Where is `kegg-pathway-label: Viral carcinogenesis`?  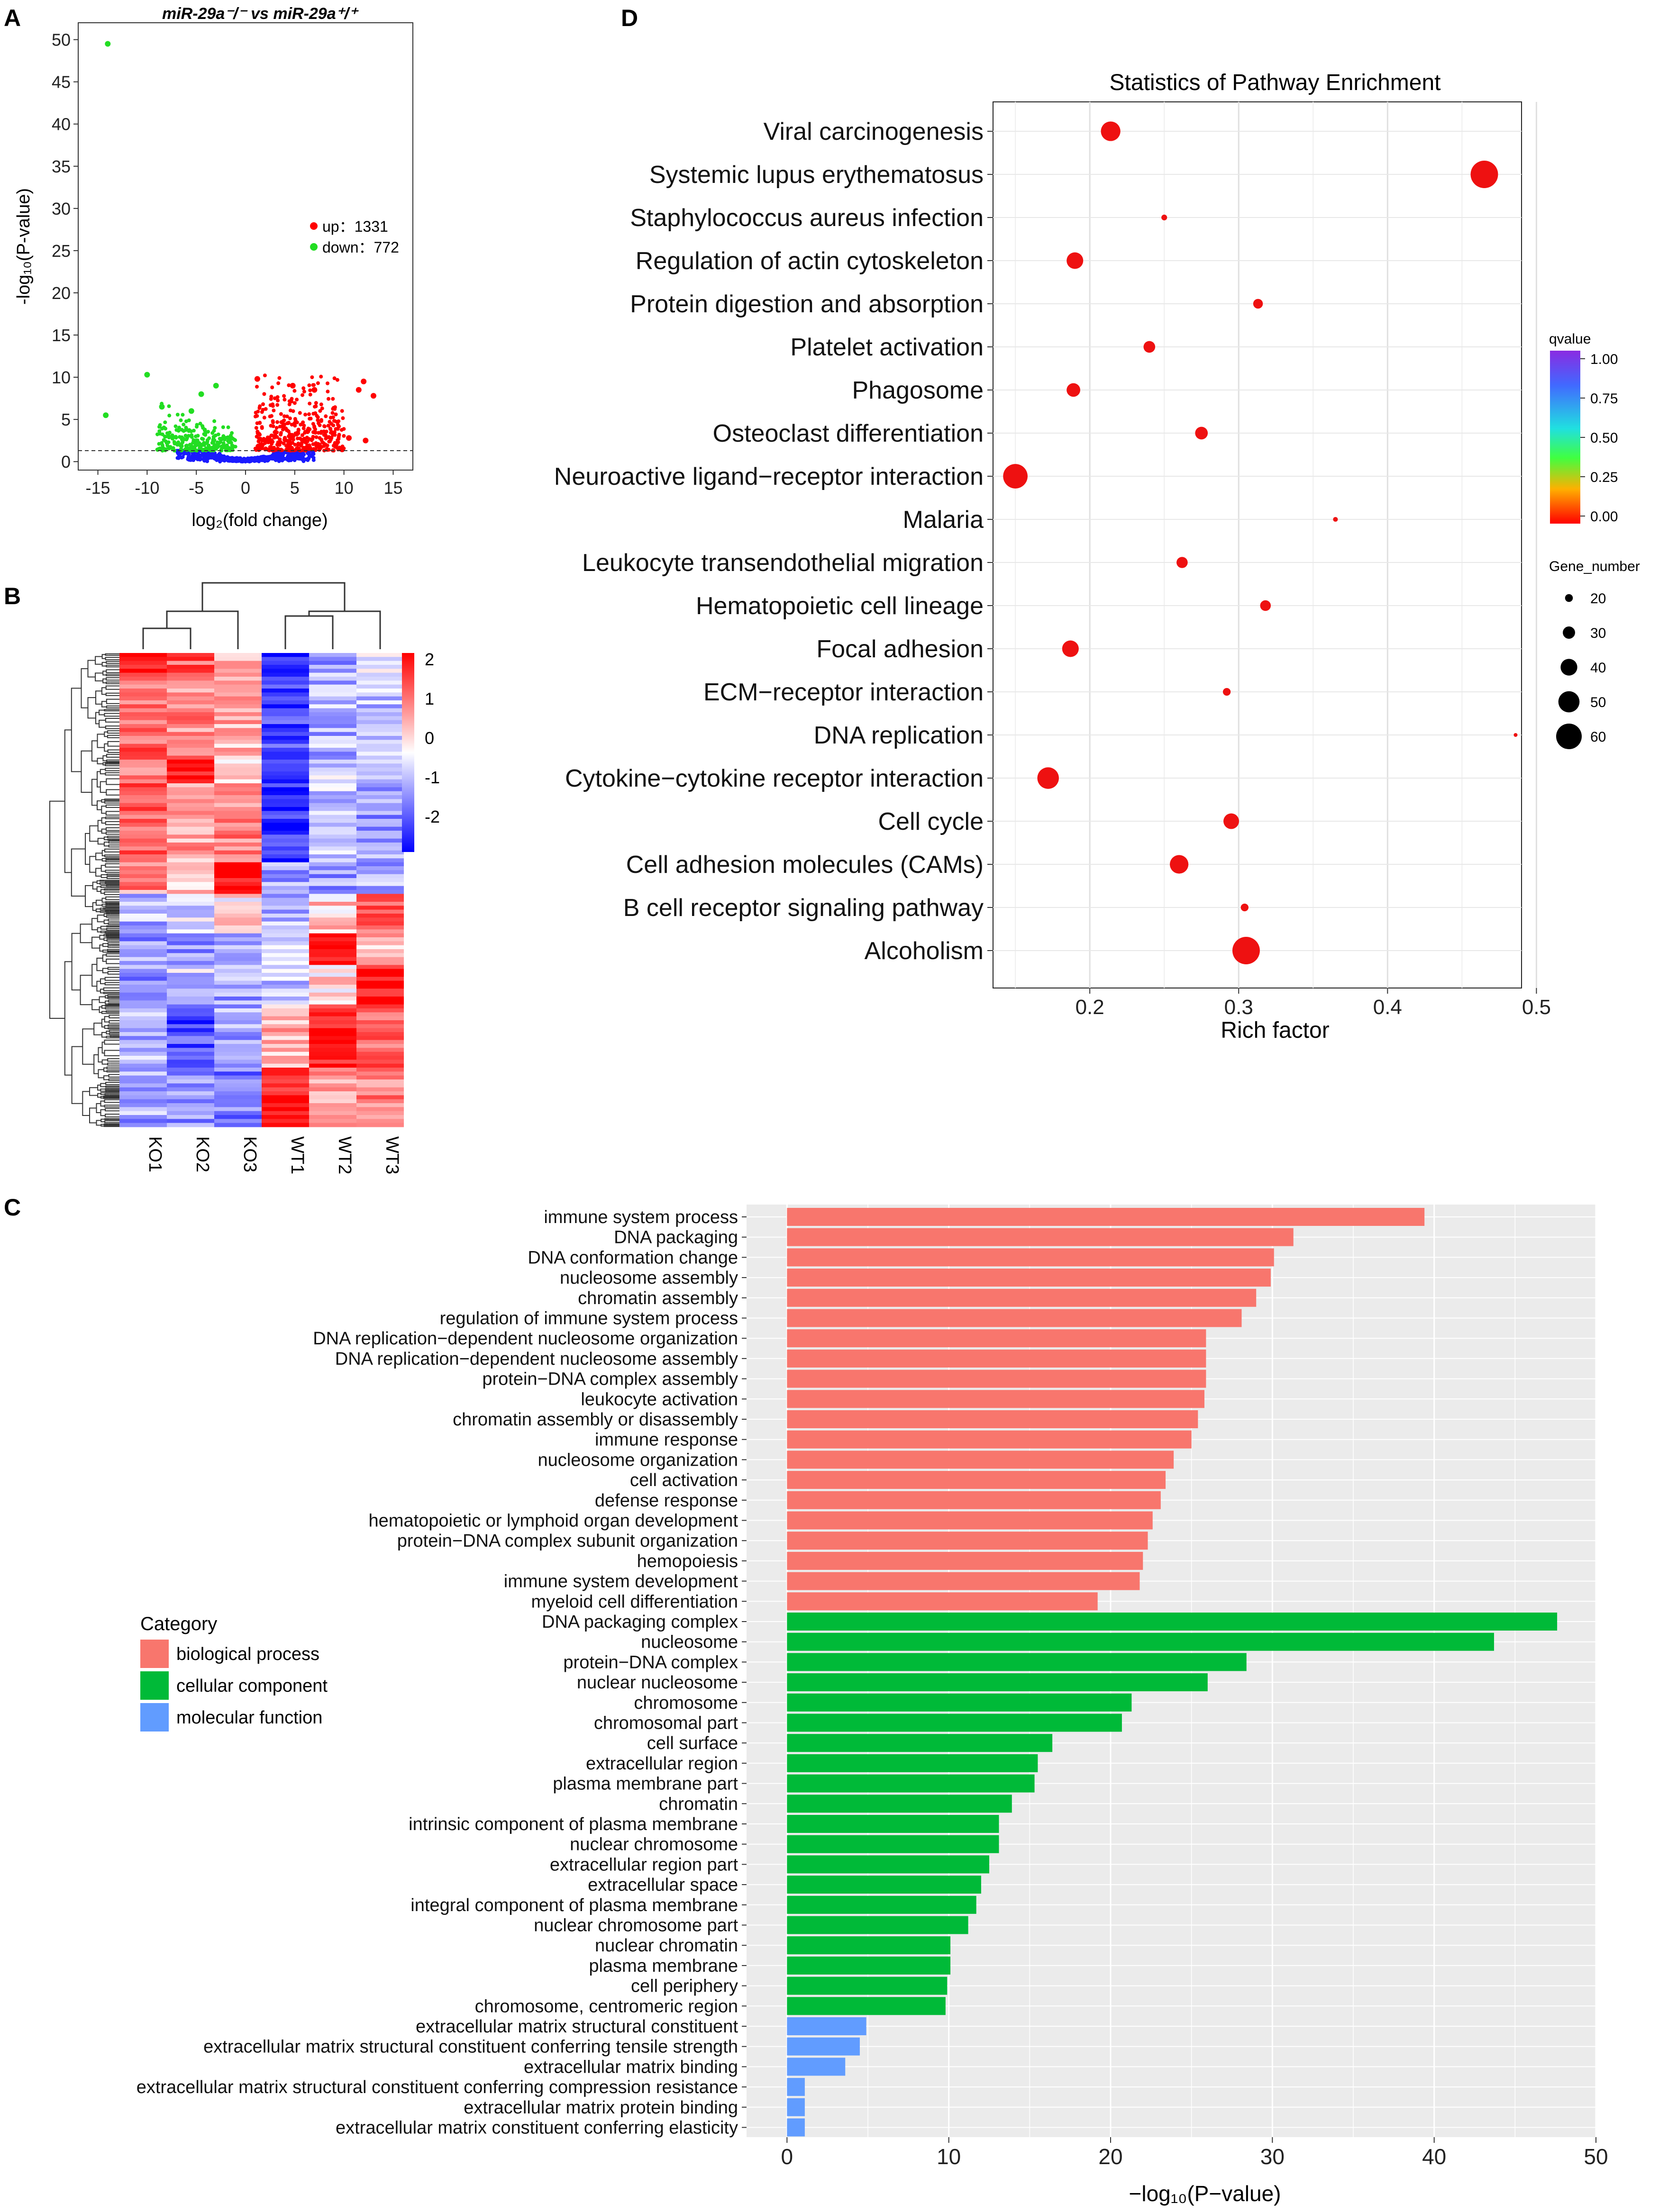
kegg-pathway-label: Viral carcinogenesis is located at coordinates (874, 131).